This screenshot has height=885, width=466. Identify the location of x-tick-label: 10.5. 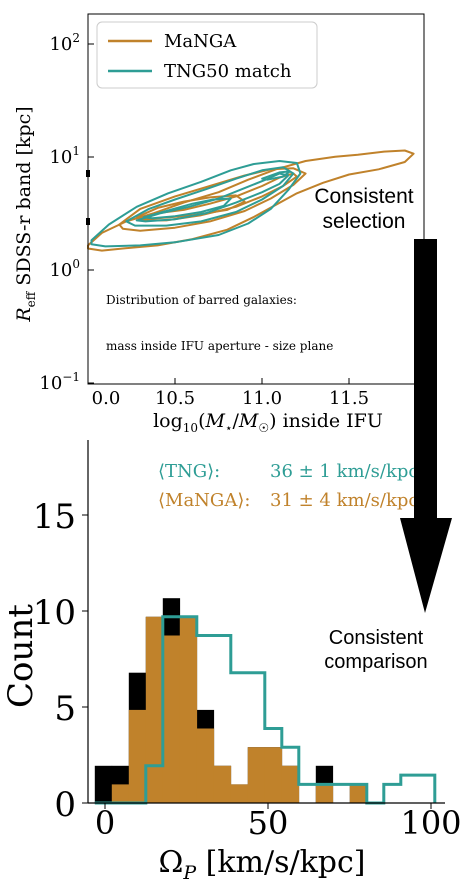
(175, 398).